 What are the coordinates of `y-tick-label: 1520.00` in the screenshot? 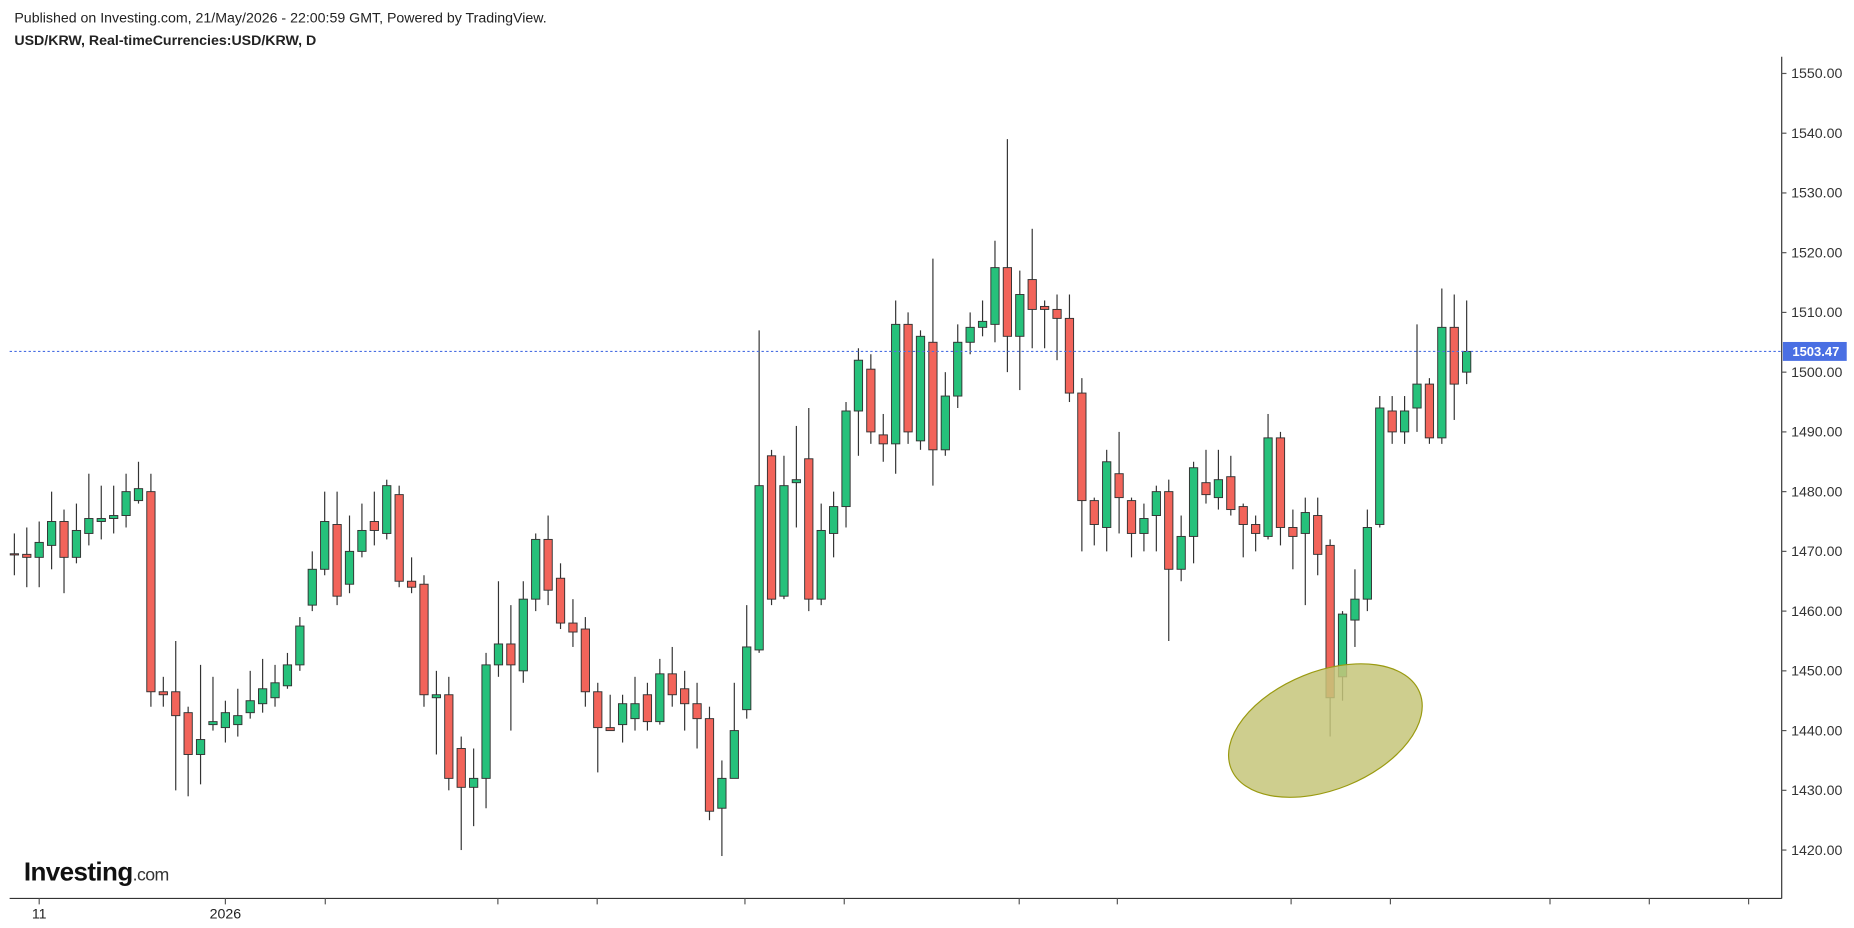 It's located at (1816, 253).